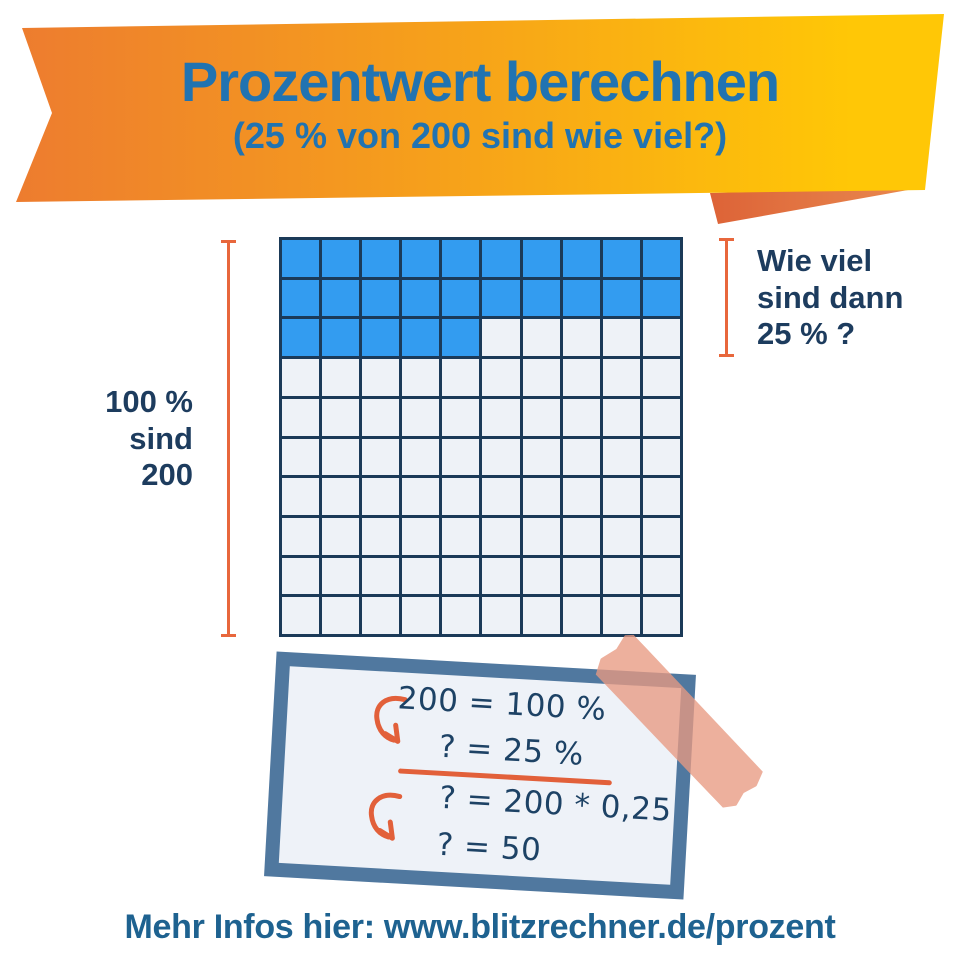 The image size is (960, 960). What do you see at coordinates (228, 438) in the screenshot?
I see `measure-line-left` at bounding box center [228, 438].